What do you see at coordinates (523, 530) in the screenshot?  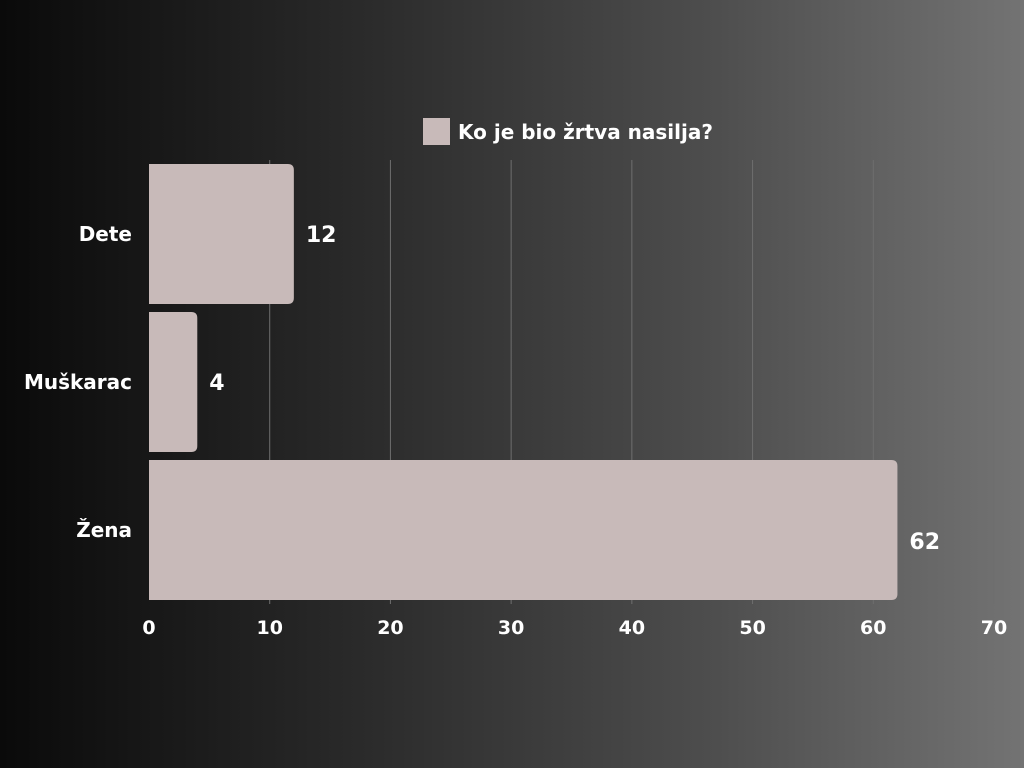 I see `bar-zena` at bounding box center [523, 530].